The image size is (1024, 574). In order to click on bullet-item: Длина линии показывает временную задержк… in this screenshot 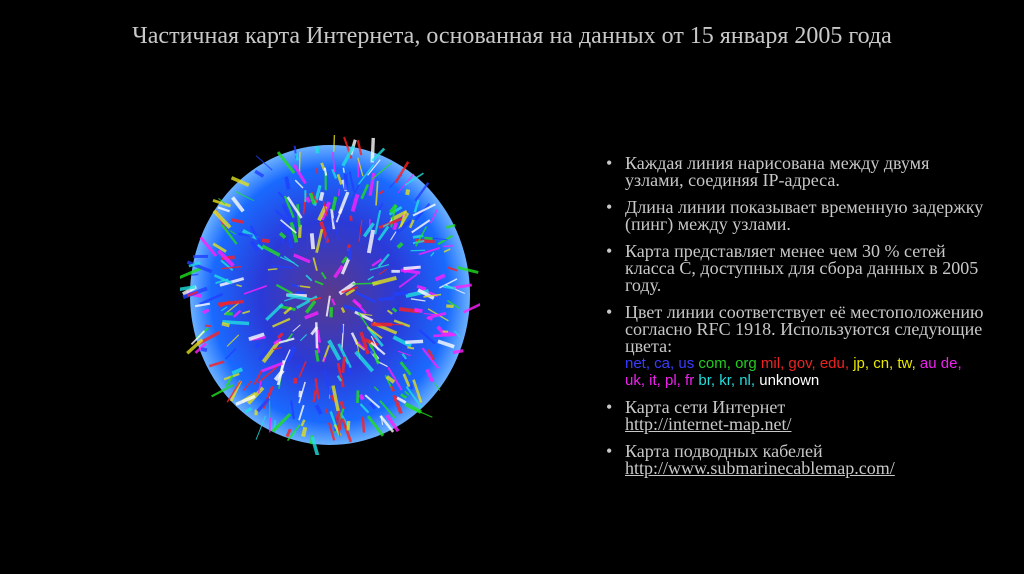, I will do `click(794, 215)`.